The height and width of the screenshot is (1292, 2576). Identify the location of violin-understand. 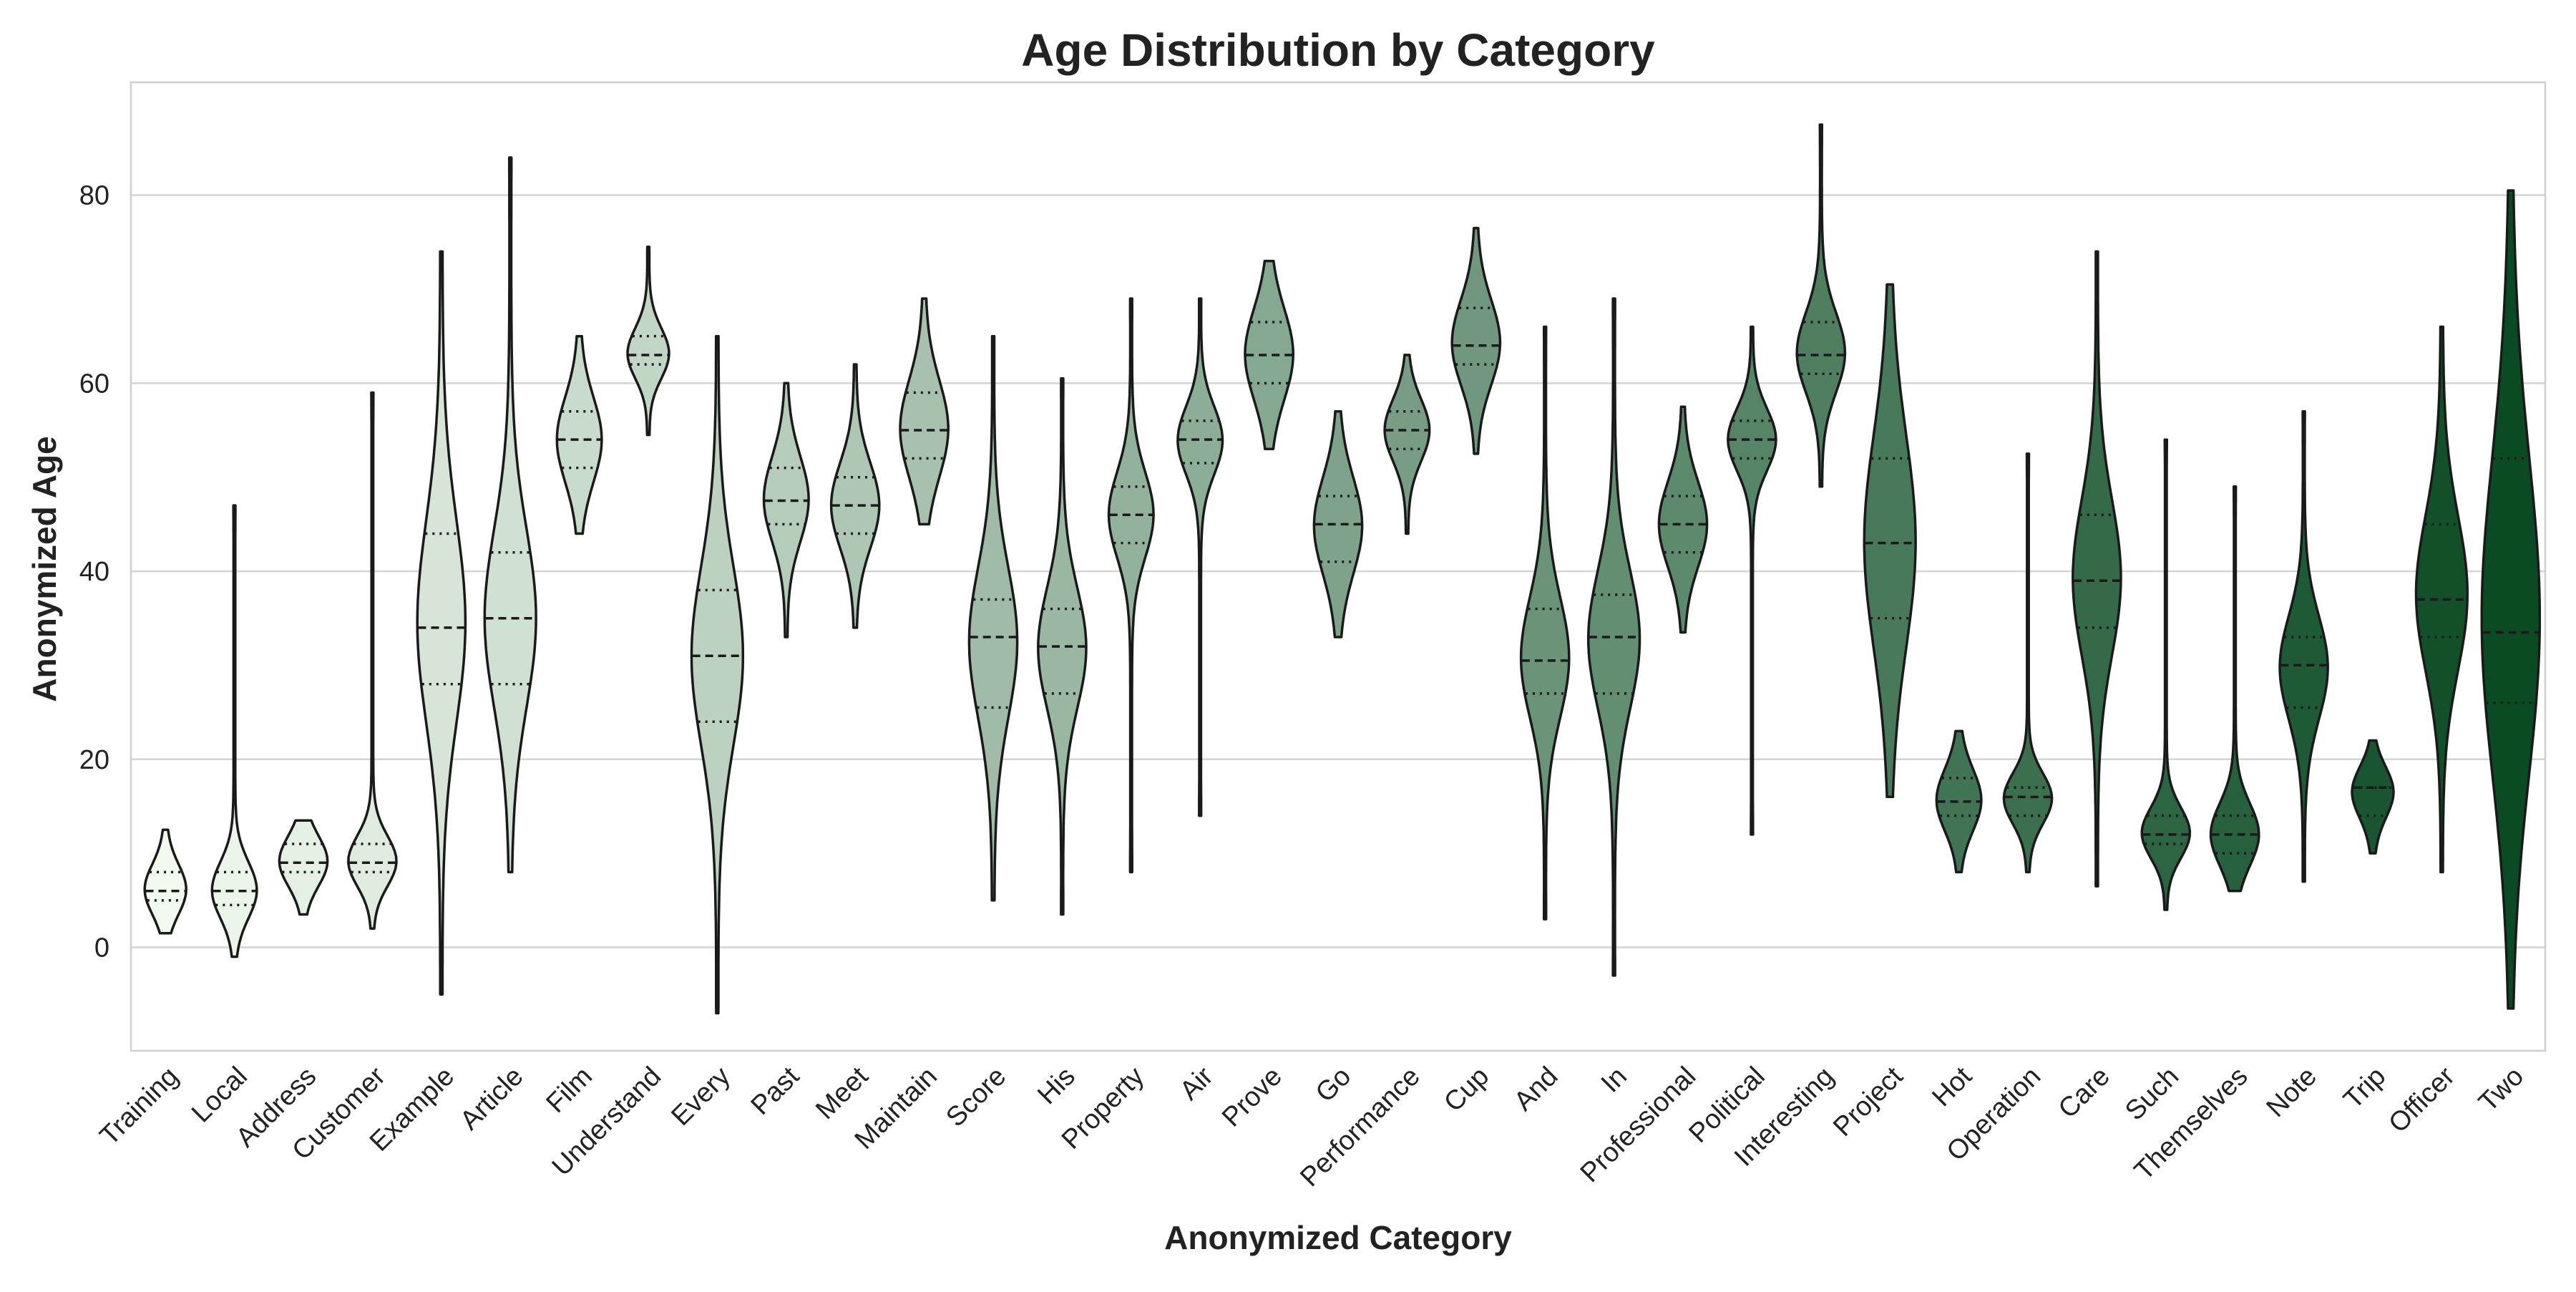
(648, 341).